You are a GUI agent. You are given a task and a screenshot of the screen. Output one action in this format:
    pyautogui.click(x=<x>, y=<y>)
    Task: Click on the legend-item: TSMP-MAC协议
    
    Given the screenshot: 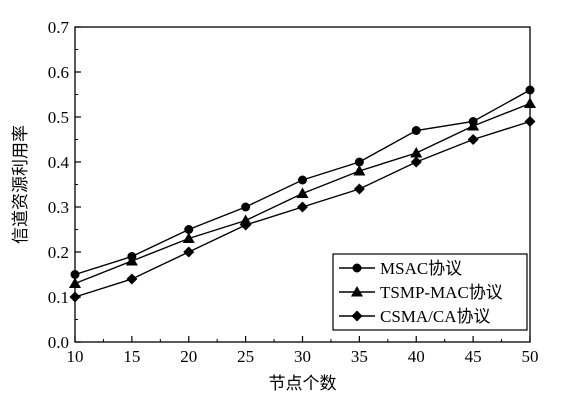 What is the action you would take?
    pyautogui.click(x=421, y=292)
    